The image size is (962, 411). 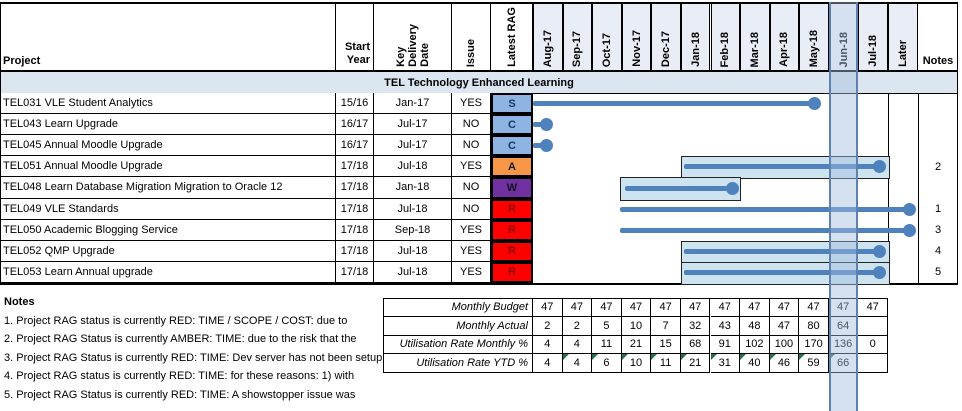 What do you see at coordinates (168, 104) in the screenshot?
I see `project-name-cell: TEL031 VLE Student Analytics` at bounding box center [168, 104].